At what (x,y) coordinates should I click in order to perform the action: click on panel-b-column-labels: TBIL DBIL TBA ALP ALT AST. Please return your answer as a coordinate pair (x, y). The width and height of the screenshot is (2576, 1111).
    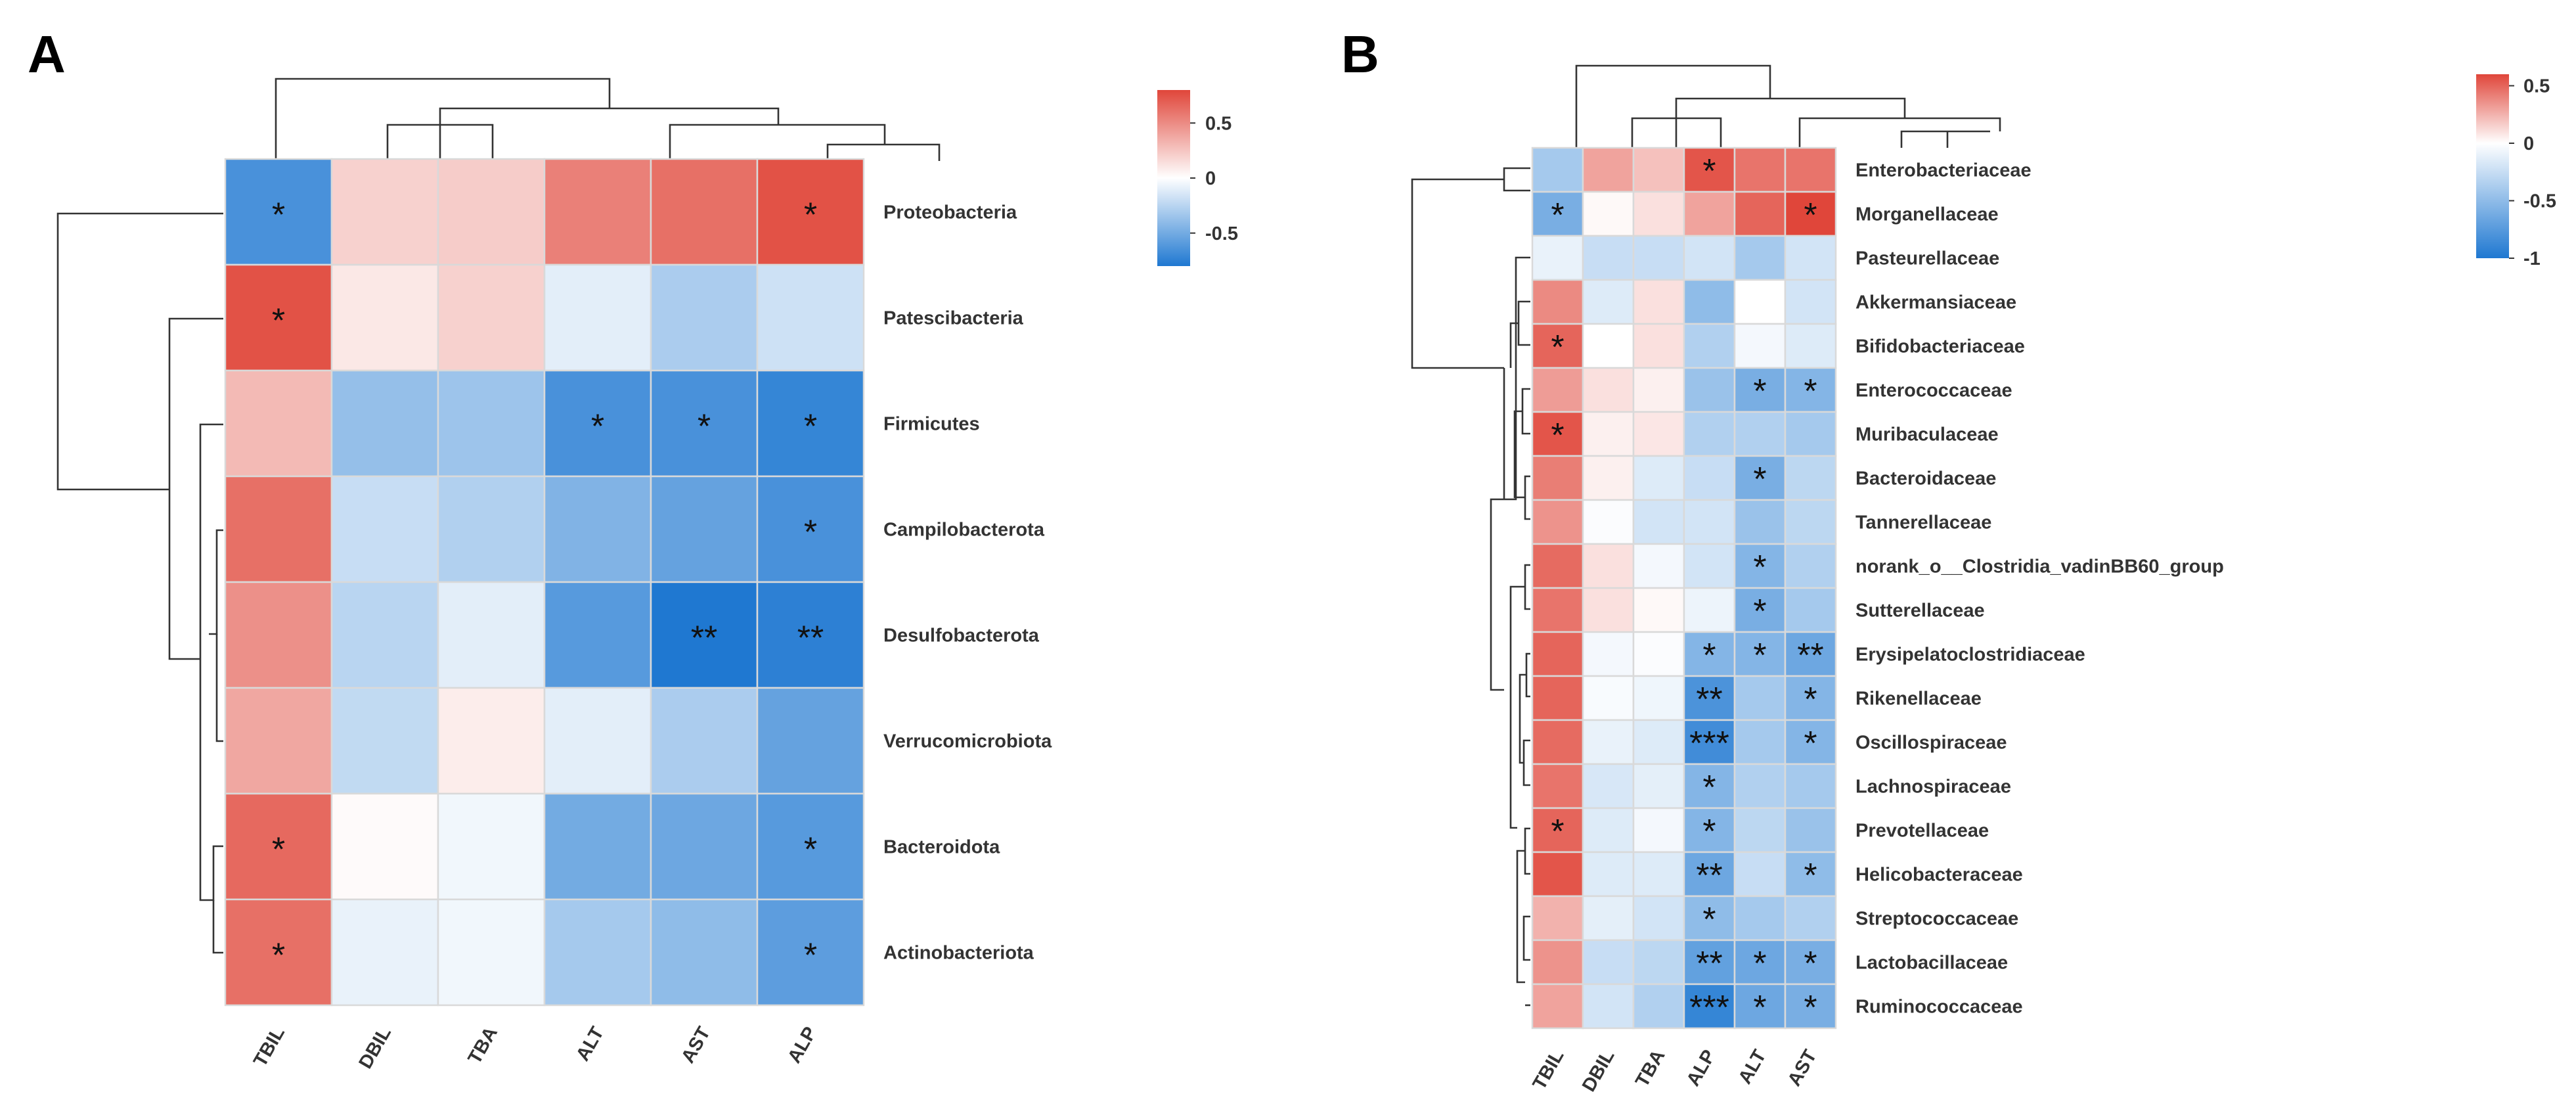
    Looking at the image, I should click on (1675, 1070).